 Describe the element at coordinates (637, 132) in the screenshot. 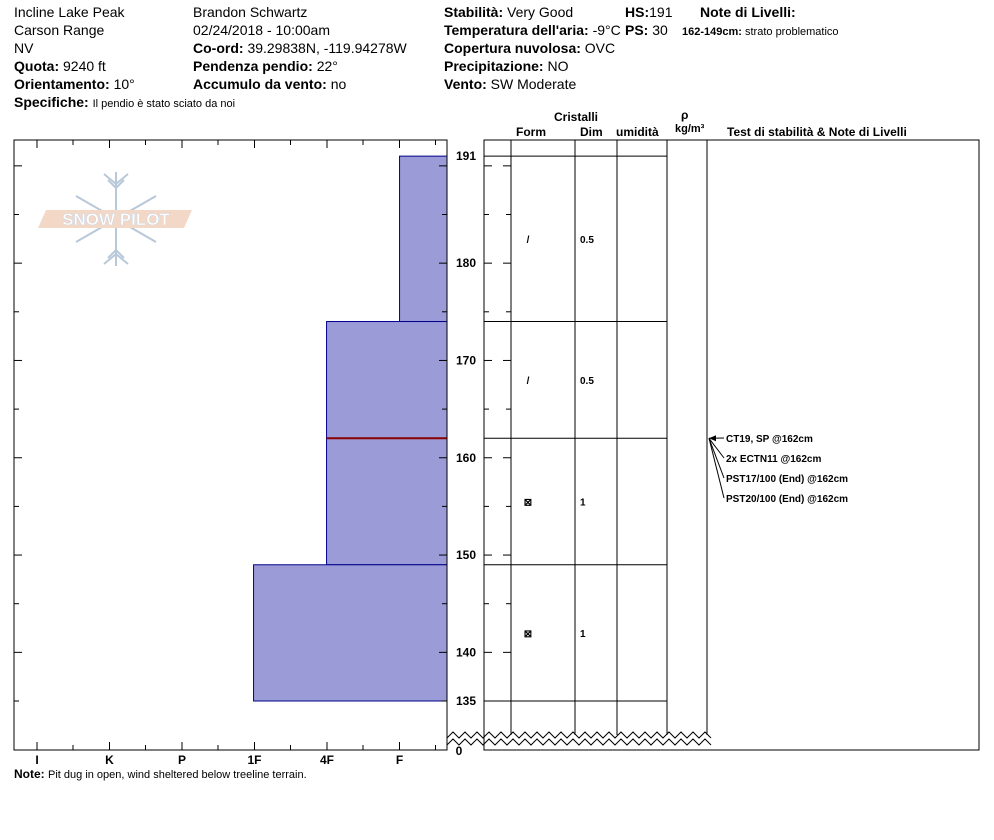

I see `moisture-header: umidità` at that location.